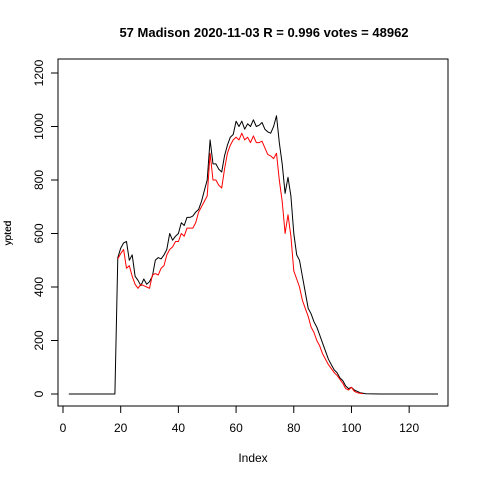 The image size is (480, 480). What do you see at coordinates (239, 420) in the screenshot?
I see `x-axis: 0 20 40 60 80 100 120` at bounding box center [239, 420].